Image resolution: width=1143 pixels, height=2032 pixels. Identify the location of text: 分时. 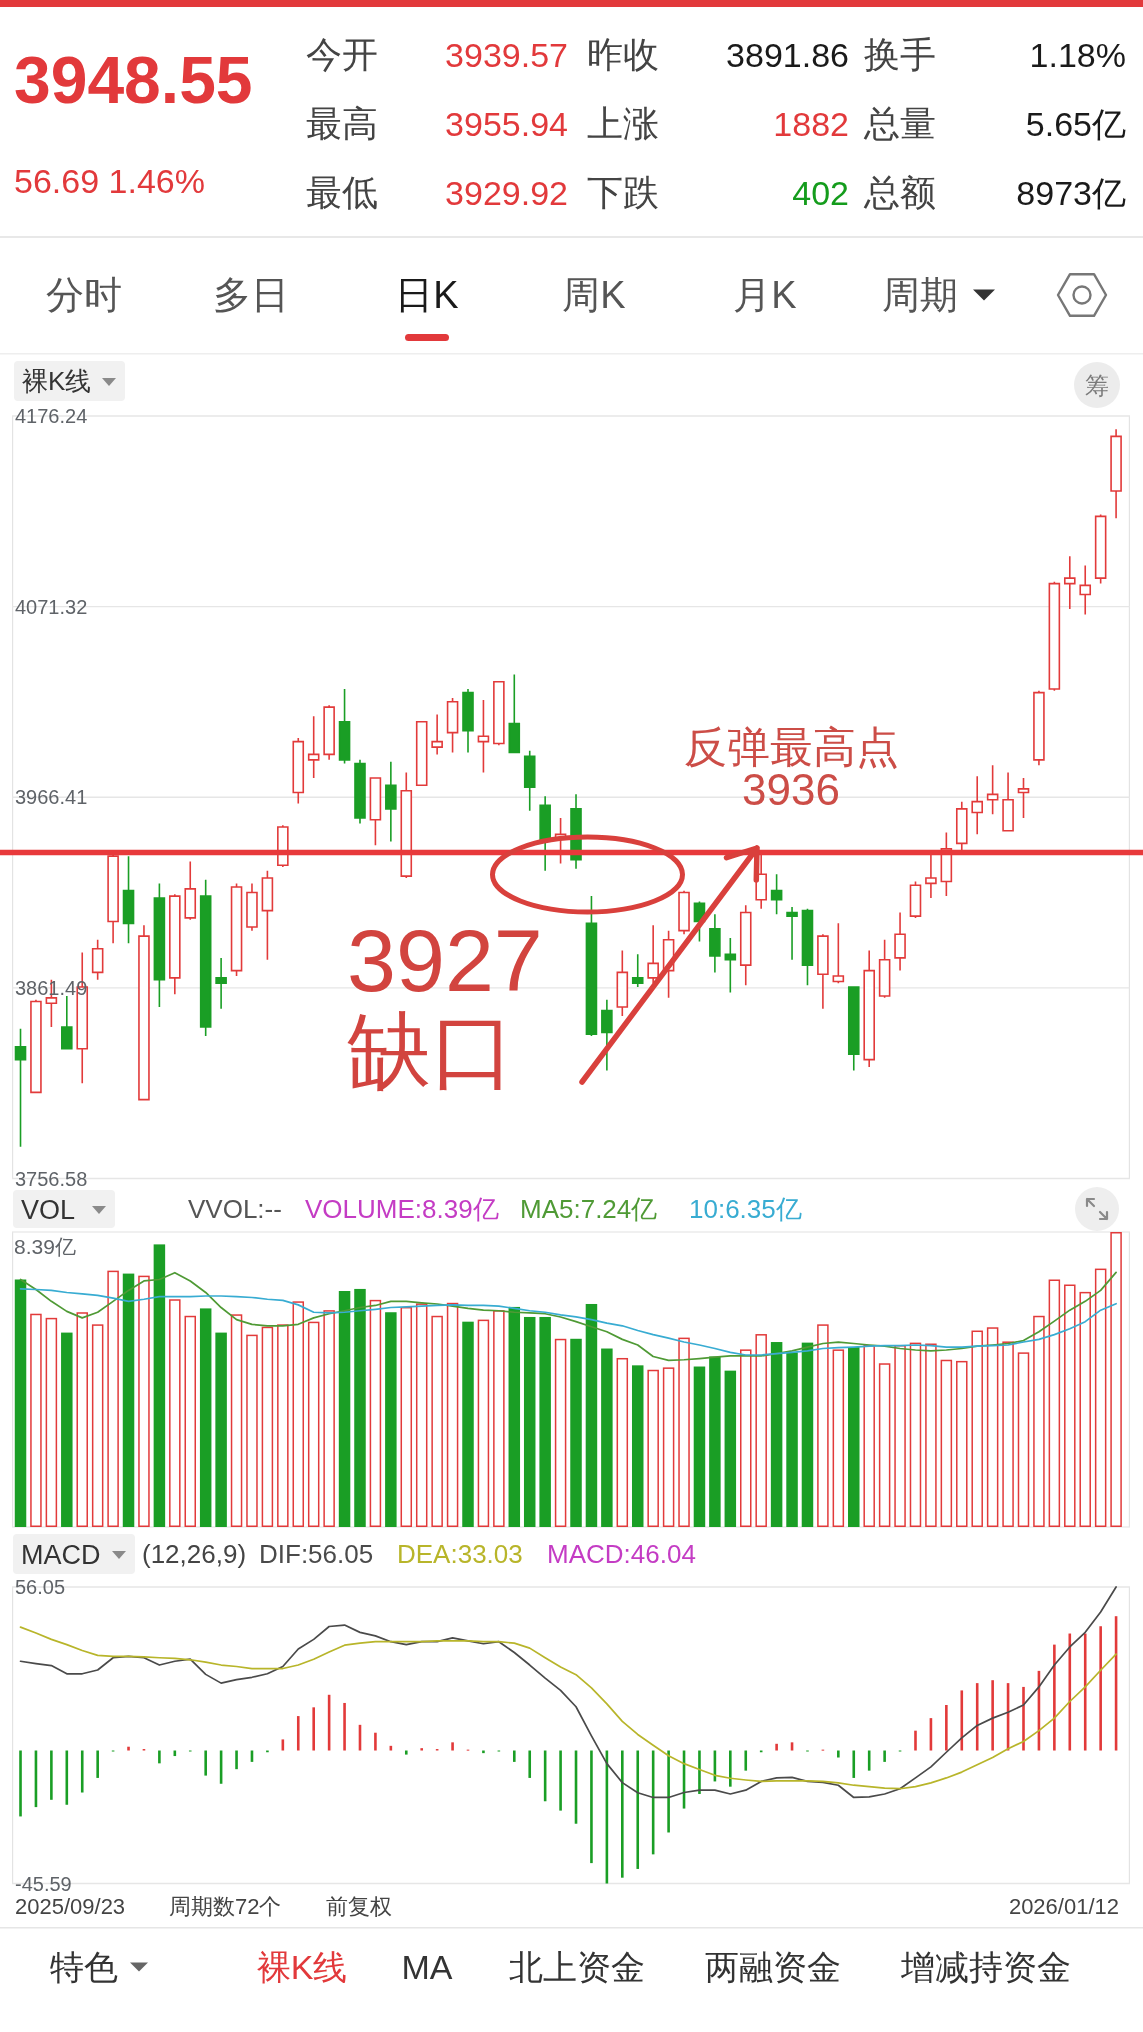
(84, 295).